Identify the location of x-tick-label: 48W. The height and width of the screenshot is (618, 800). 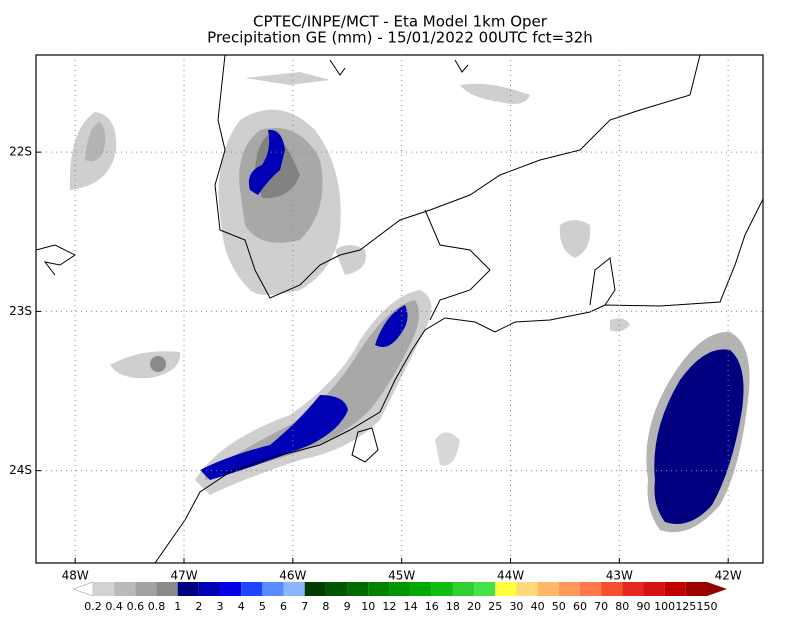
(75, 576).